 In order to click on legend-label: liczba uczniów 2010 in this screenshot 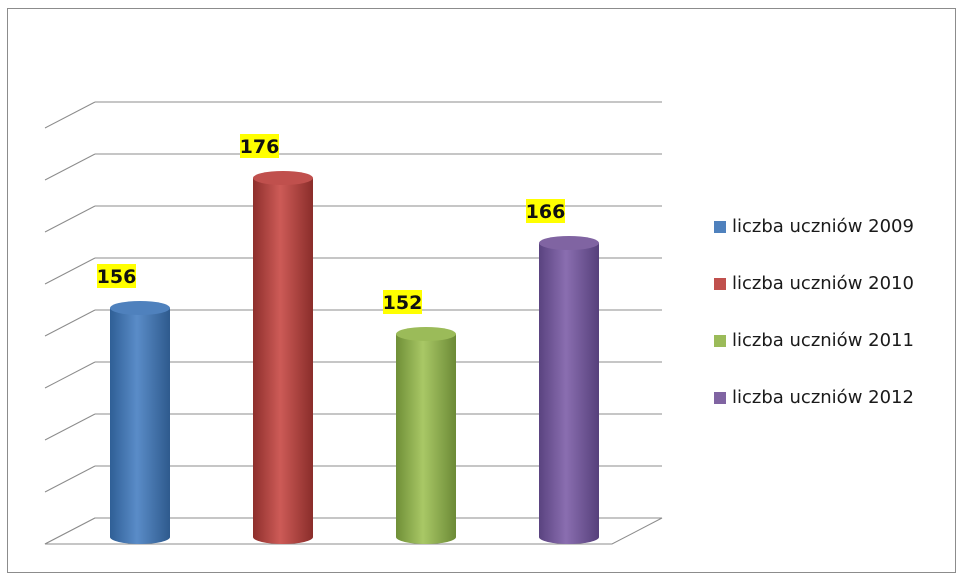, I will do `click(823, 283)`.